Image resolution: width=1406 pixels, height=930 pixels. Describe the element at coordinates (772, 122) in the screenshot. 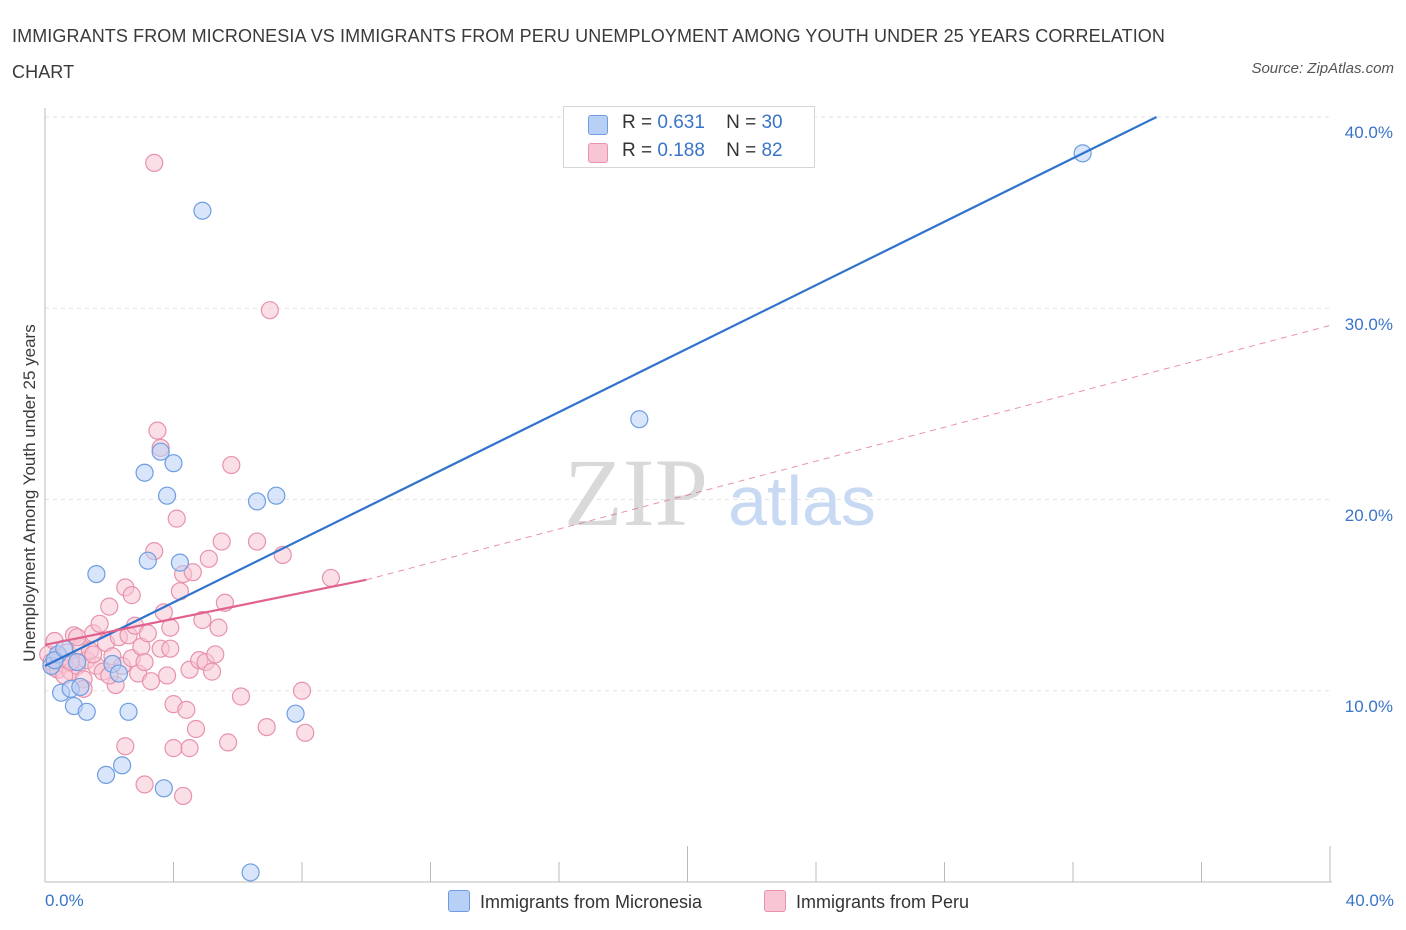

I see `micronesia-n-value: 30` at that location.